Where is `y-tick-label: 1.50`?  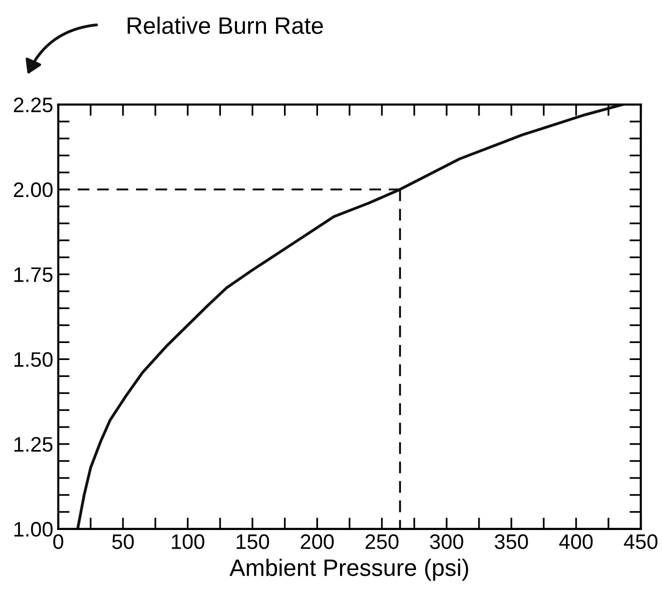
y-tick-label: 1.50 is located at coordinates (33, 359).